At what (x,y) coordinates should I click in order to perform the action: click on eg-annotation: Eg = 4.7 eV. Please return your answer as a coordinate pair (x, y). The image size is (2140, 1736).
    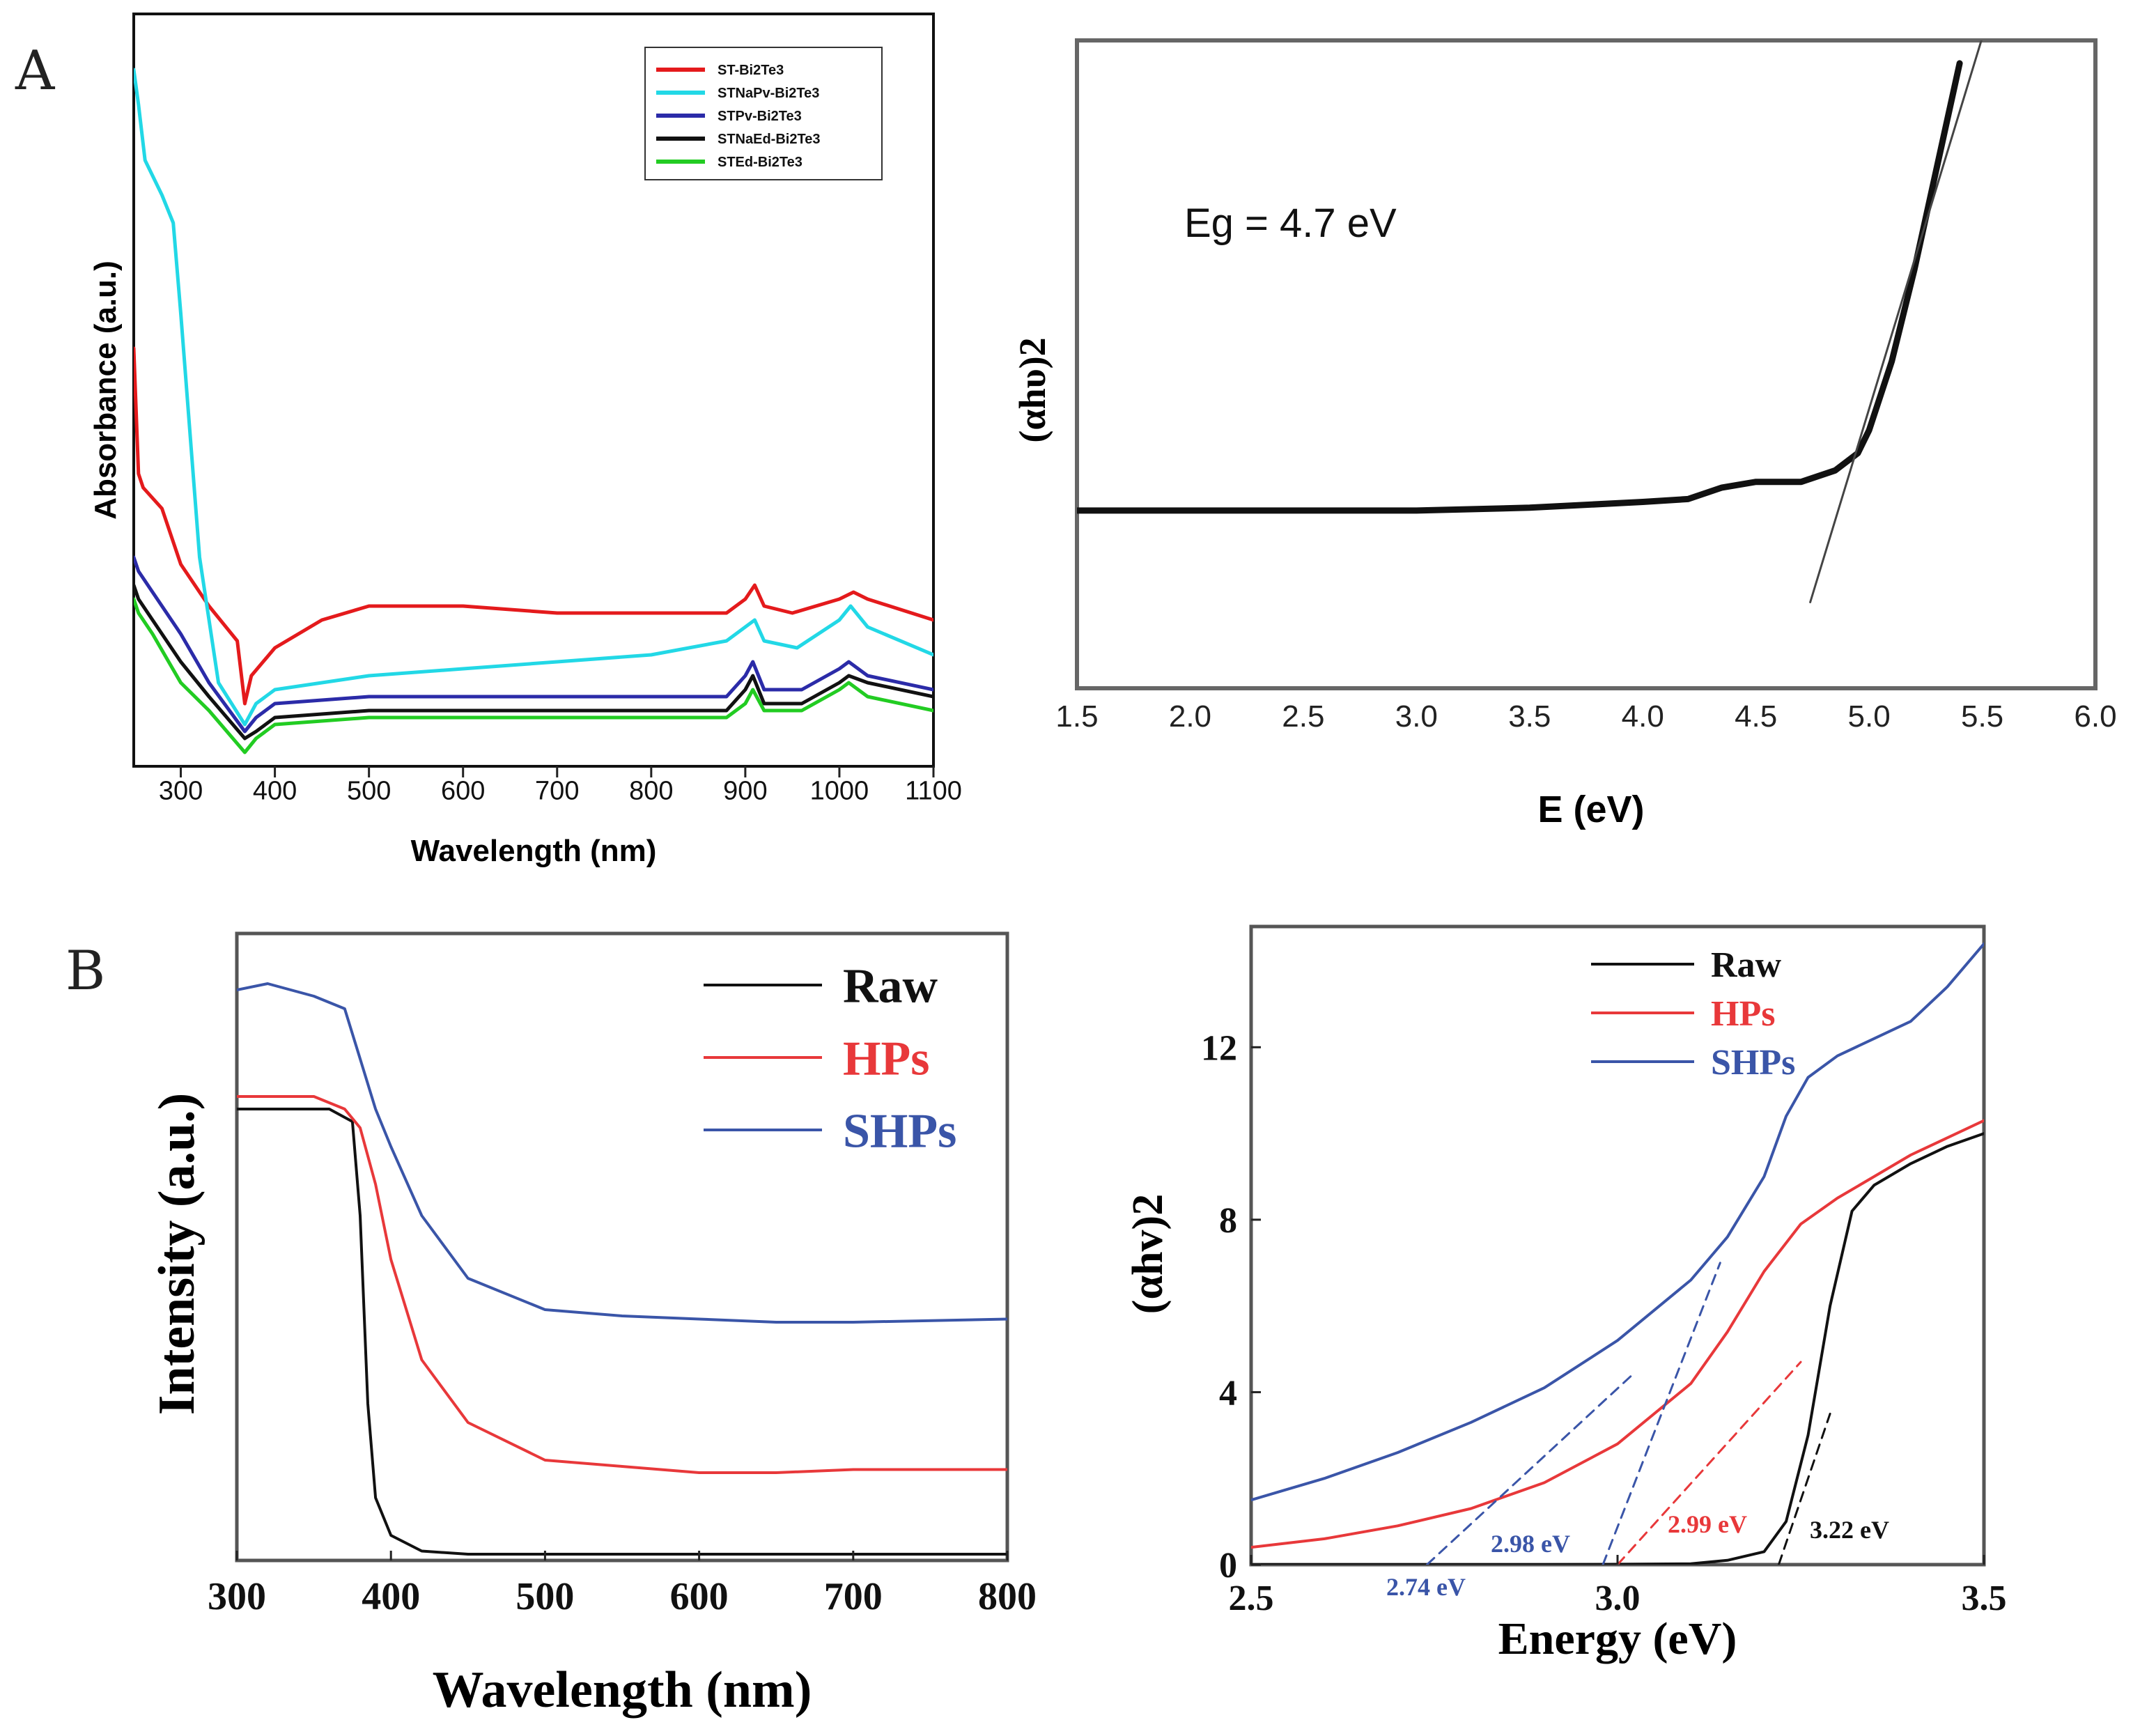
    Looking at the image, I should click on (1290, 224).